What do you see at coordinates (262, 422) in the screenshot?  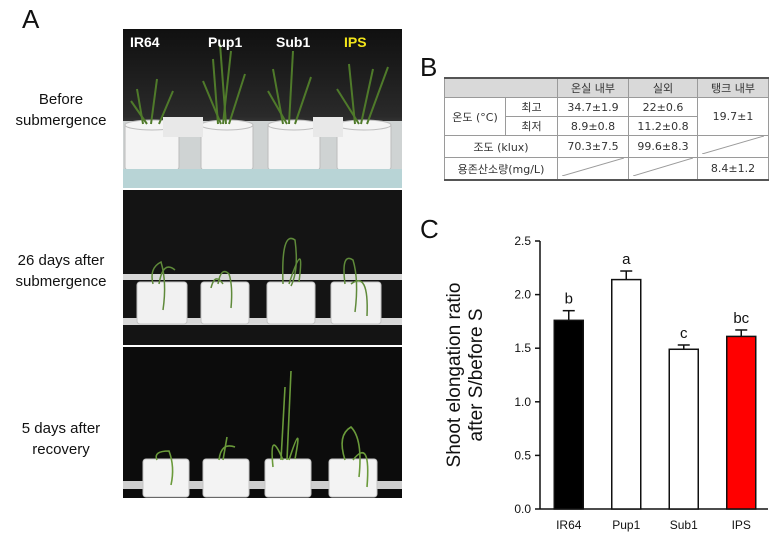 I see `photo-5-days-recovery` at bounding box center [262, 422].